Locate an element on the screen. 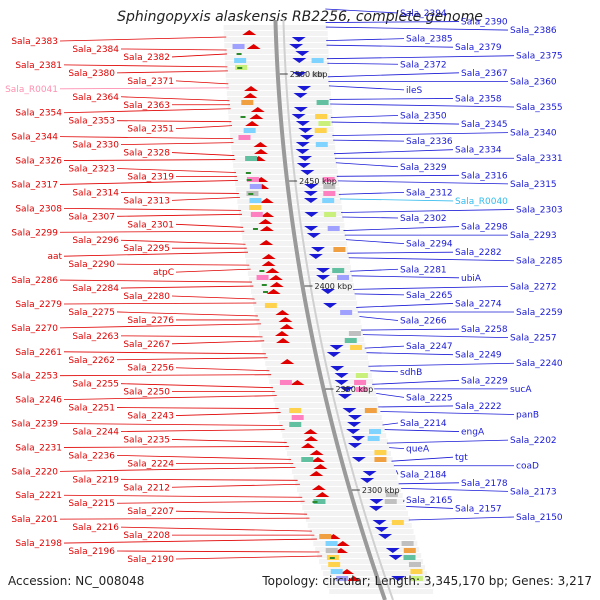 The image size is (600, 600). gene-label-right: Sala_2229 is located at coordinates (484, 381).